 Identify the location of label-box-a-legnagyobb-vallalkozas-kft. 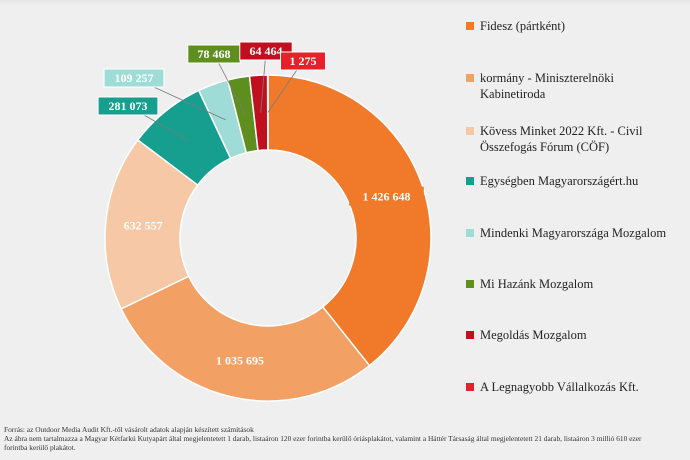
(303, 61).